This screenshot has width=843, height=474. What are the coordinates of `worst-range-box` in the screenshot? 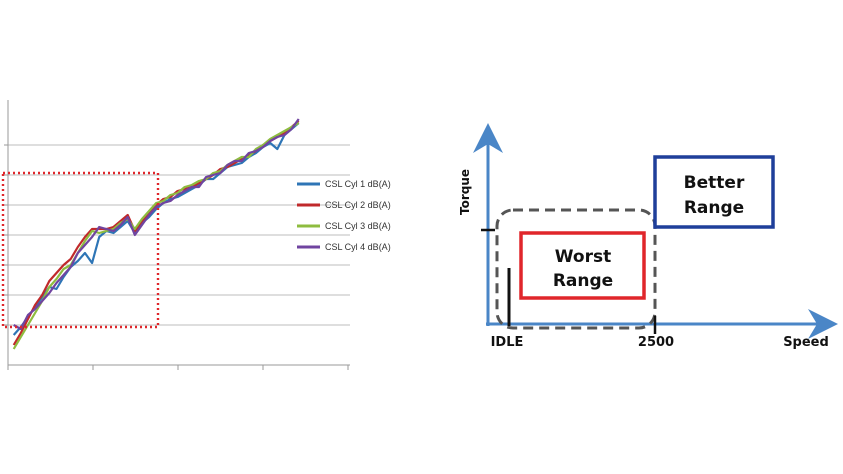 It's located at (582, 265).